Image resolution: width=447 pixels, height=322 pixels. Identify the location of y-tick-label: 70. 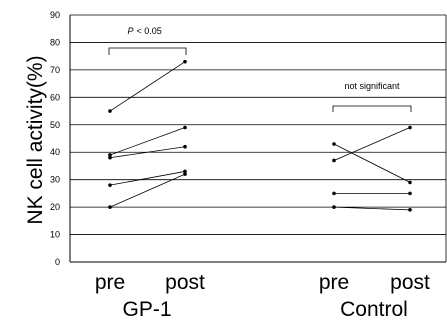
(55, 70).